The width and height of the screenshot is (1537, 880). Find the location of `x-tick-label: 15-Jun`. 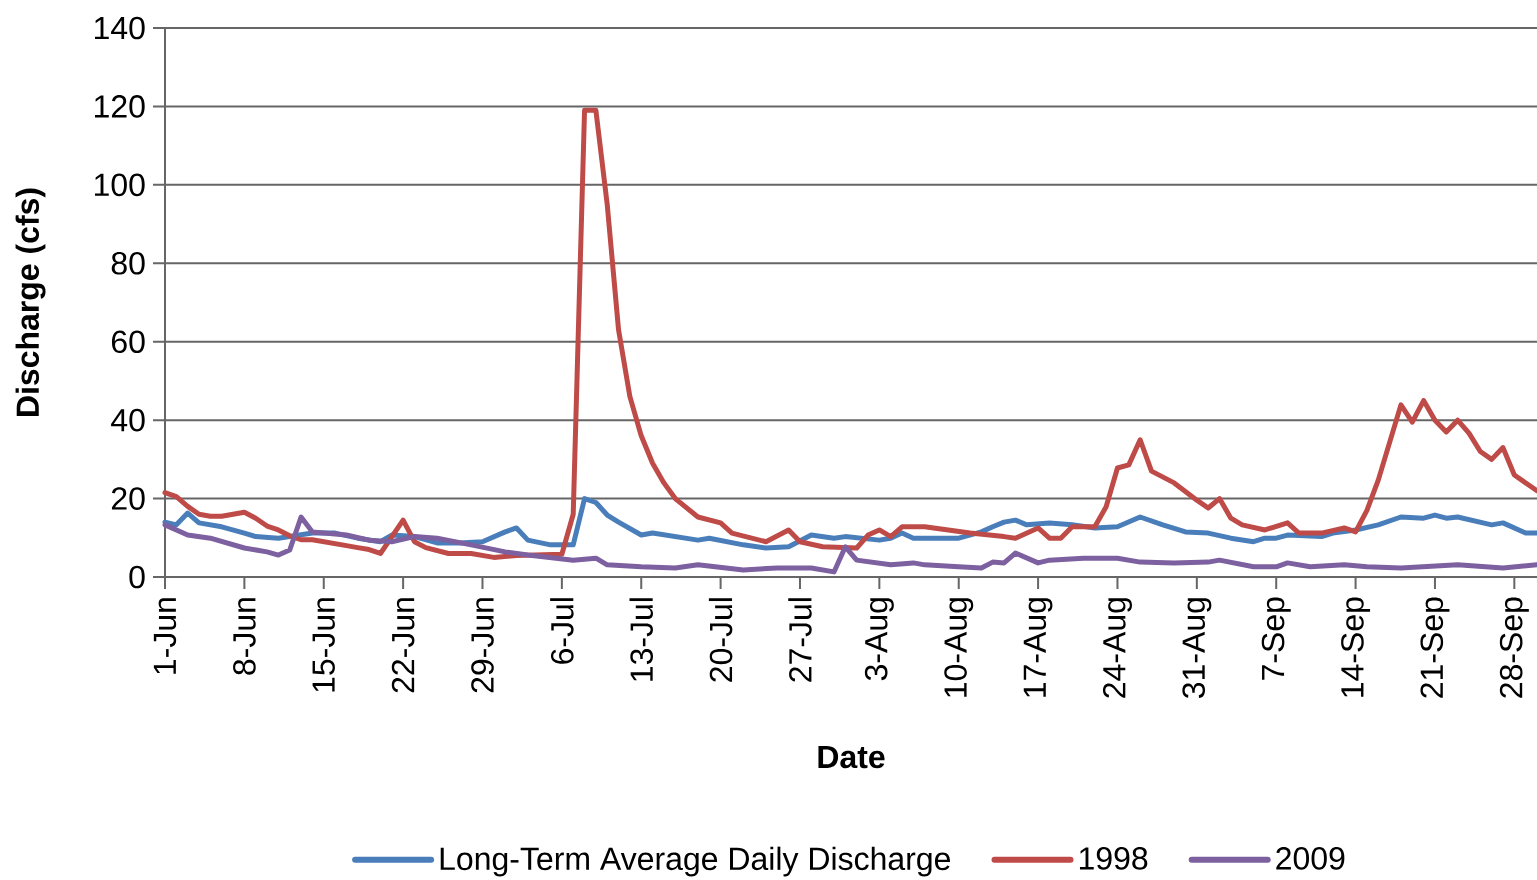

x-tick-label: 15-Jun is located at coordinates (323, 645).